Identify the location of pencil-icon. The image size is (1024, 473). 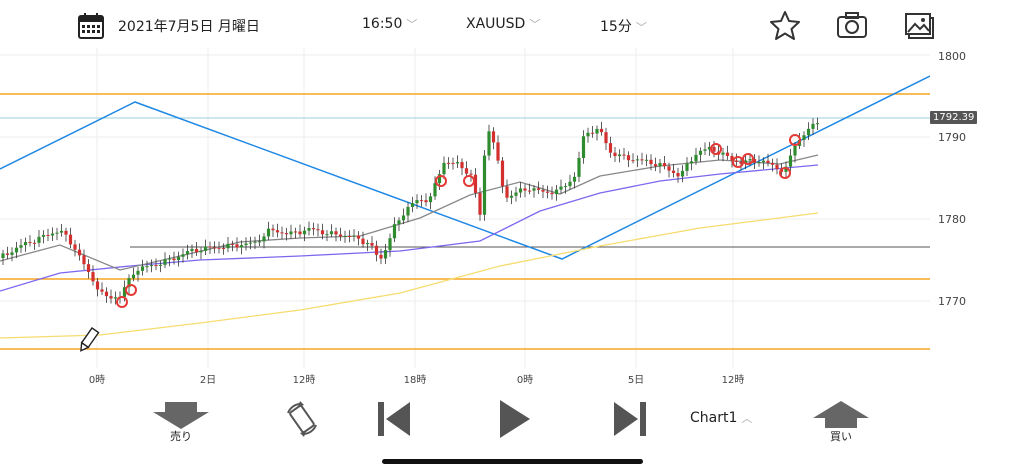
(89, 340).